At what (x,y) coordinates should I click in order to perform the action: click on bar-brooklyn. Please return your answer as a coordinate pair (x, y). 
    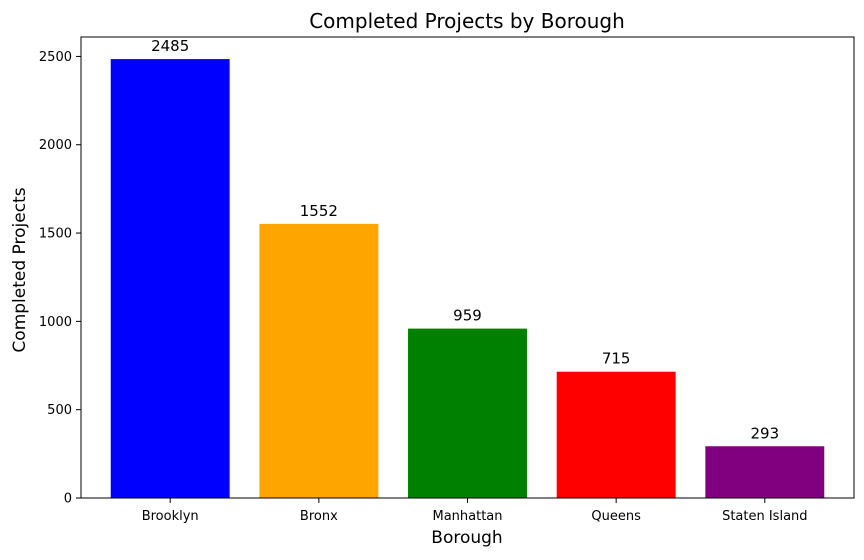
    Looking at the image, I should click on (170, 278).